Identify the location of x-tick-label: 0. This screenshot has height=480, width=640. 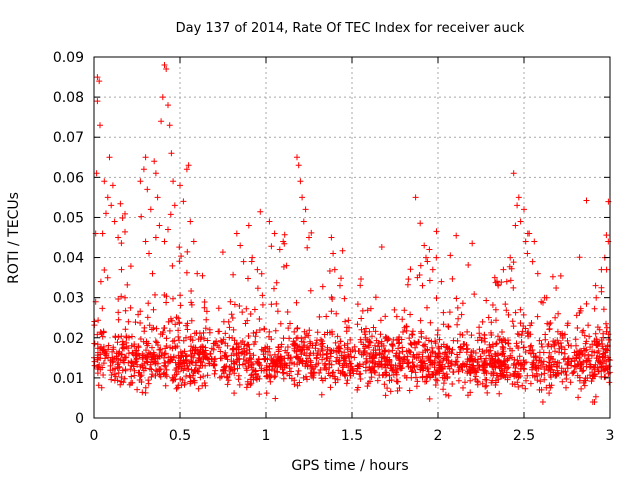
(94, 436).